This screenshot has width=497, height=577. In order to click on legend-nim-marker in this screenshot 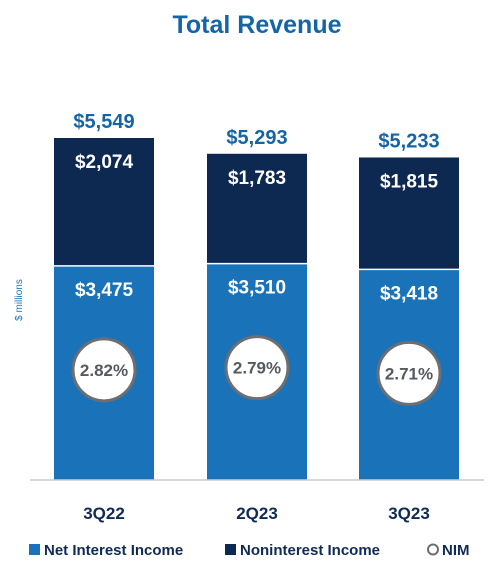, I will do `click(433, 549)`.